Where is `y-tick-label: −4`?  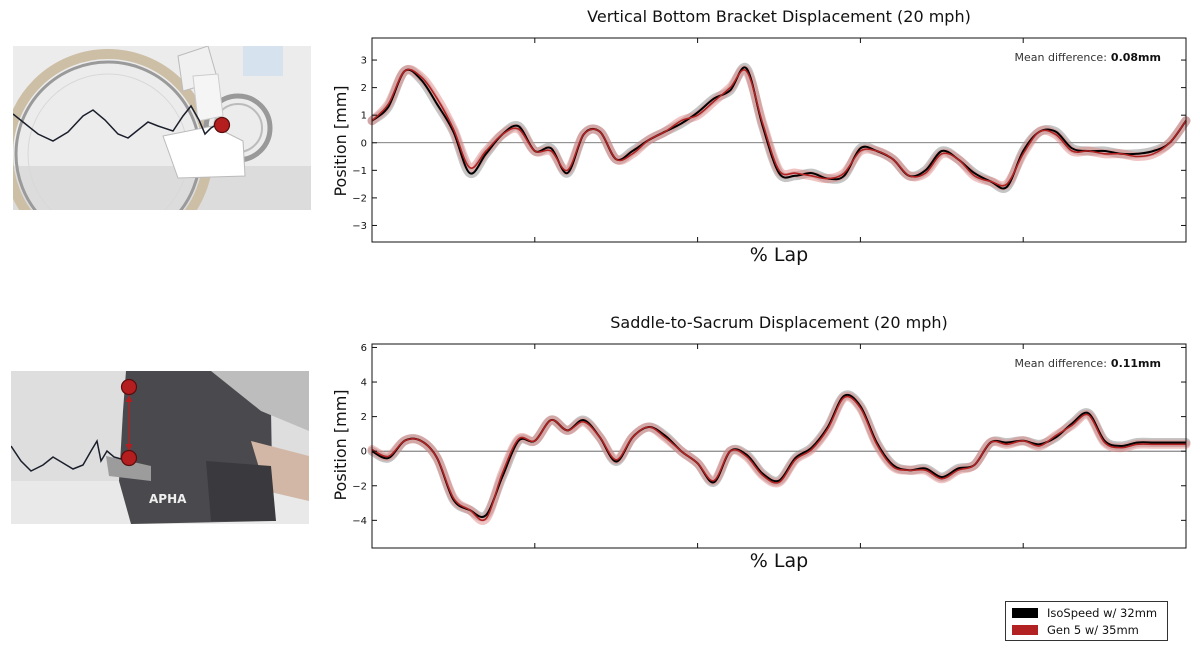
y-tick-label: −4 is located at coordinates (359, 521).